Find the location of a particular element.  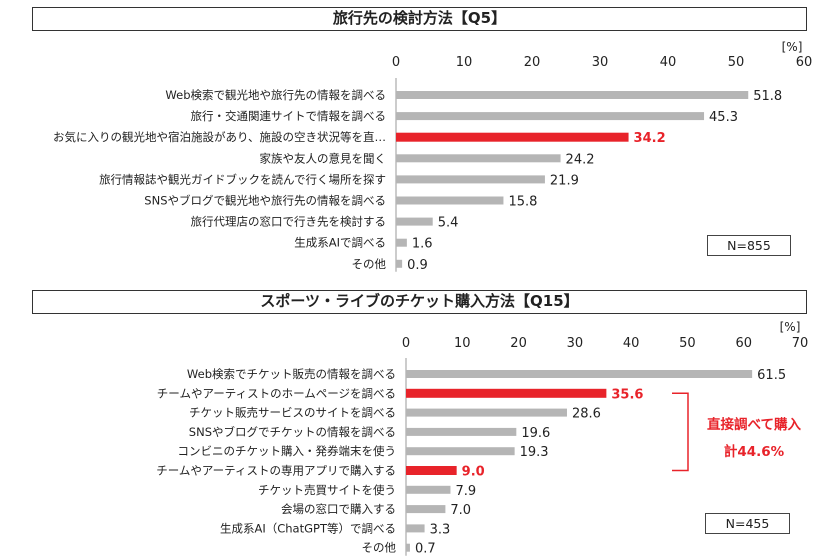

chart2-tick-label: 20 is located at coordinates (518, 343).